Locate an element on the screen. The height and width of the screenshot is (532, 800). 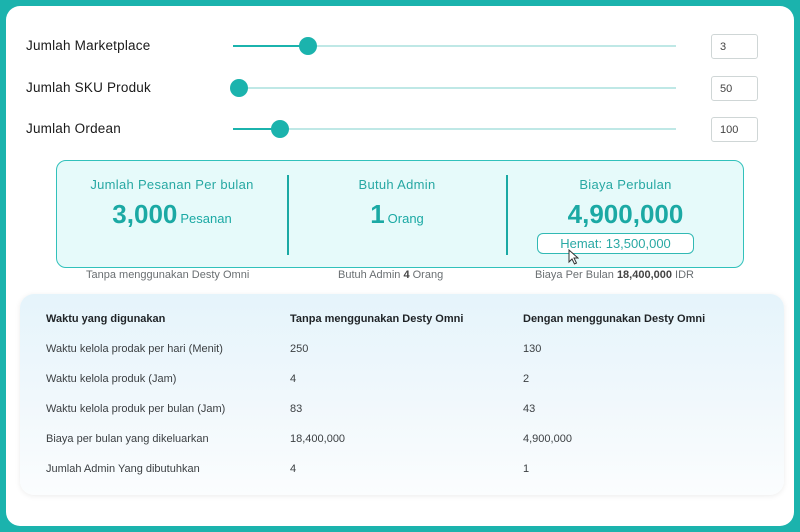
cost-note: Biaya Per Bulan 18,400,000 IDR is located at coordinates (614, 275).